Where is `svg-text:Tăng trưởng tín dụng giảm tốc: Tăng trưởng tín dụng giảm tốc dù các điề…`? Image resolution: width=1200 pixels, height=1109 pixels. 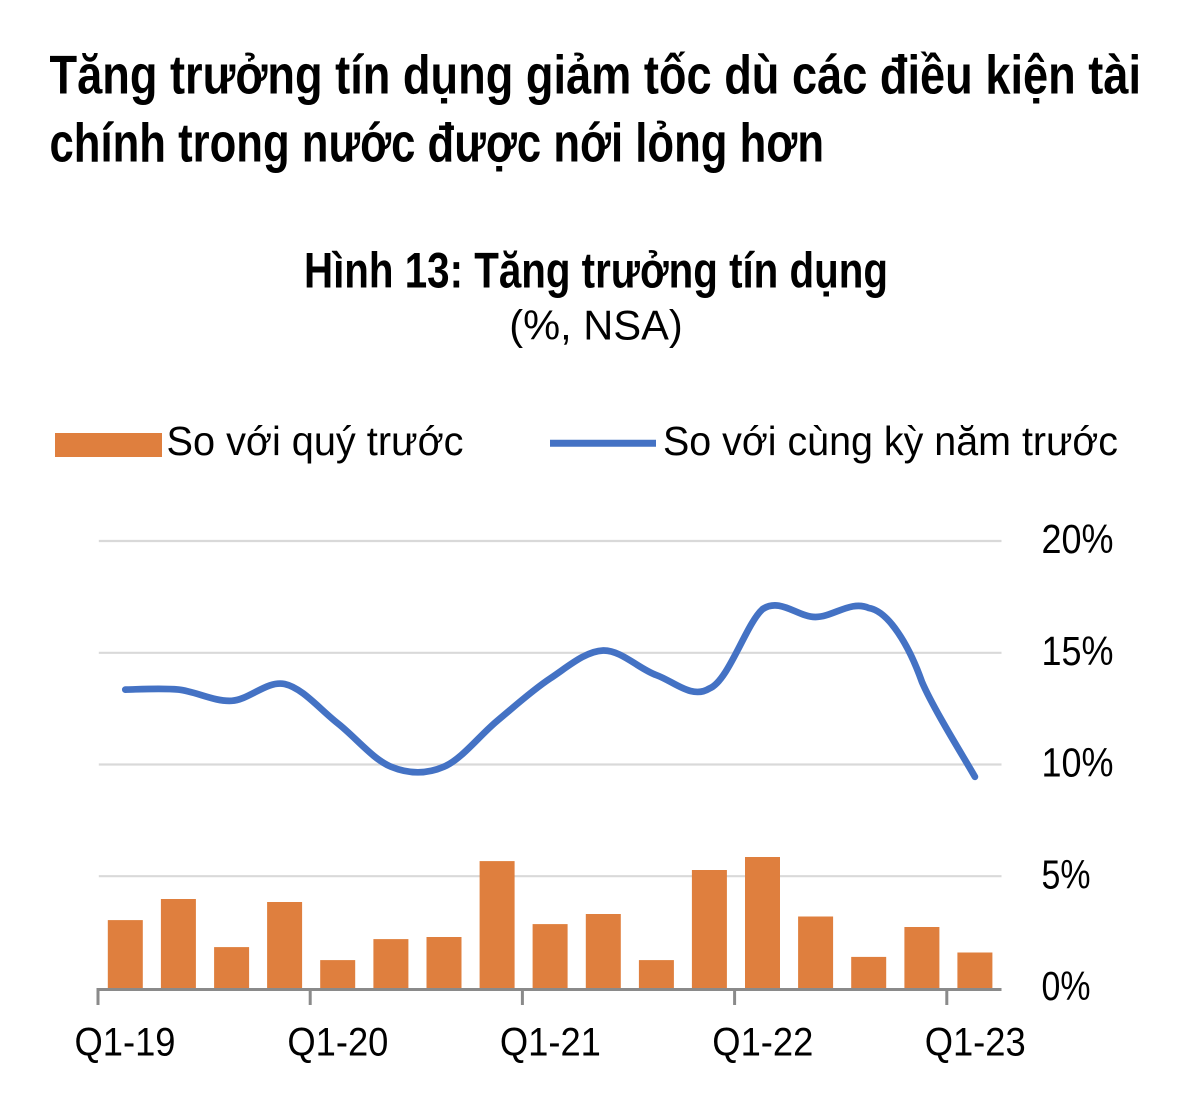 svg-text:Tăng trưởng tín dụng giảm tốc: Tăng trưởng tín dụng giảm tốc dù các điề… is located at coordinates (596, 74).